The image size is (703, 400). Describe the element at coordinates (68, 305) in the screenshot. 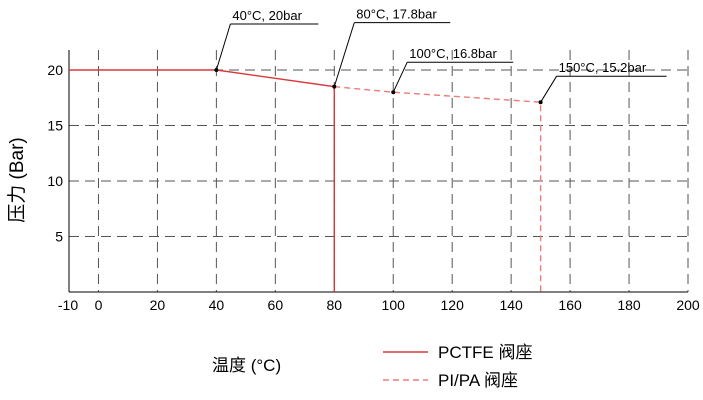

I see `x-tick-label: -10` at that location.